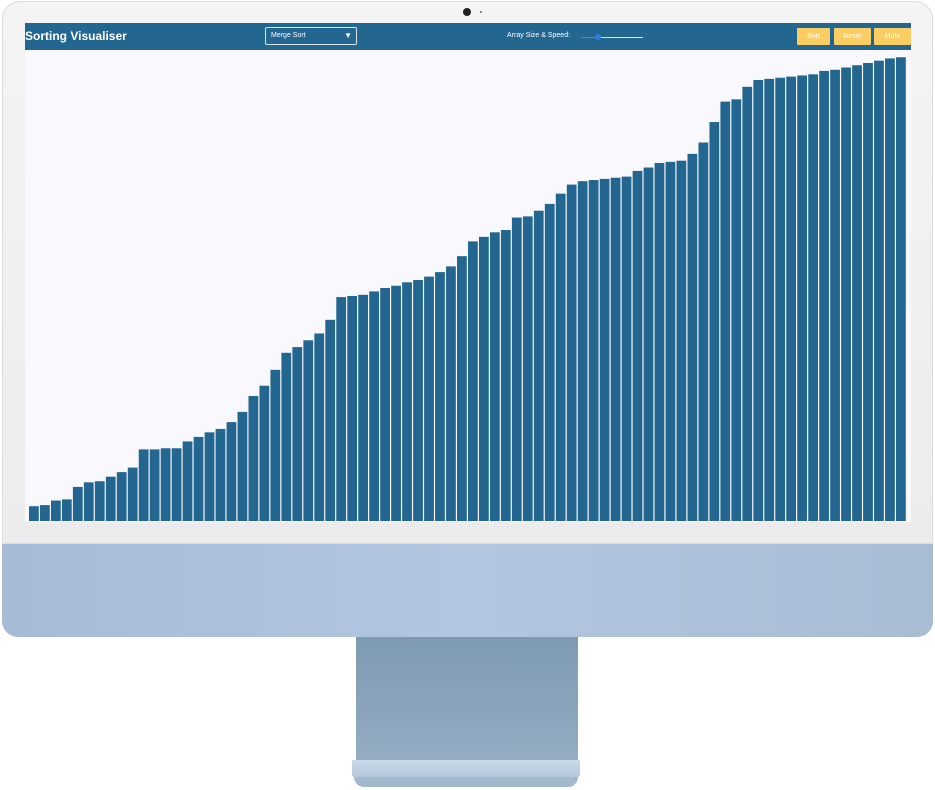  I want to click on dropdown-arrow-icon: ▼, so click(348, 35).